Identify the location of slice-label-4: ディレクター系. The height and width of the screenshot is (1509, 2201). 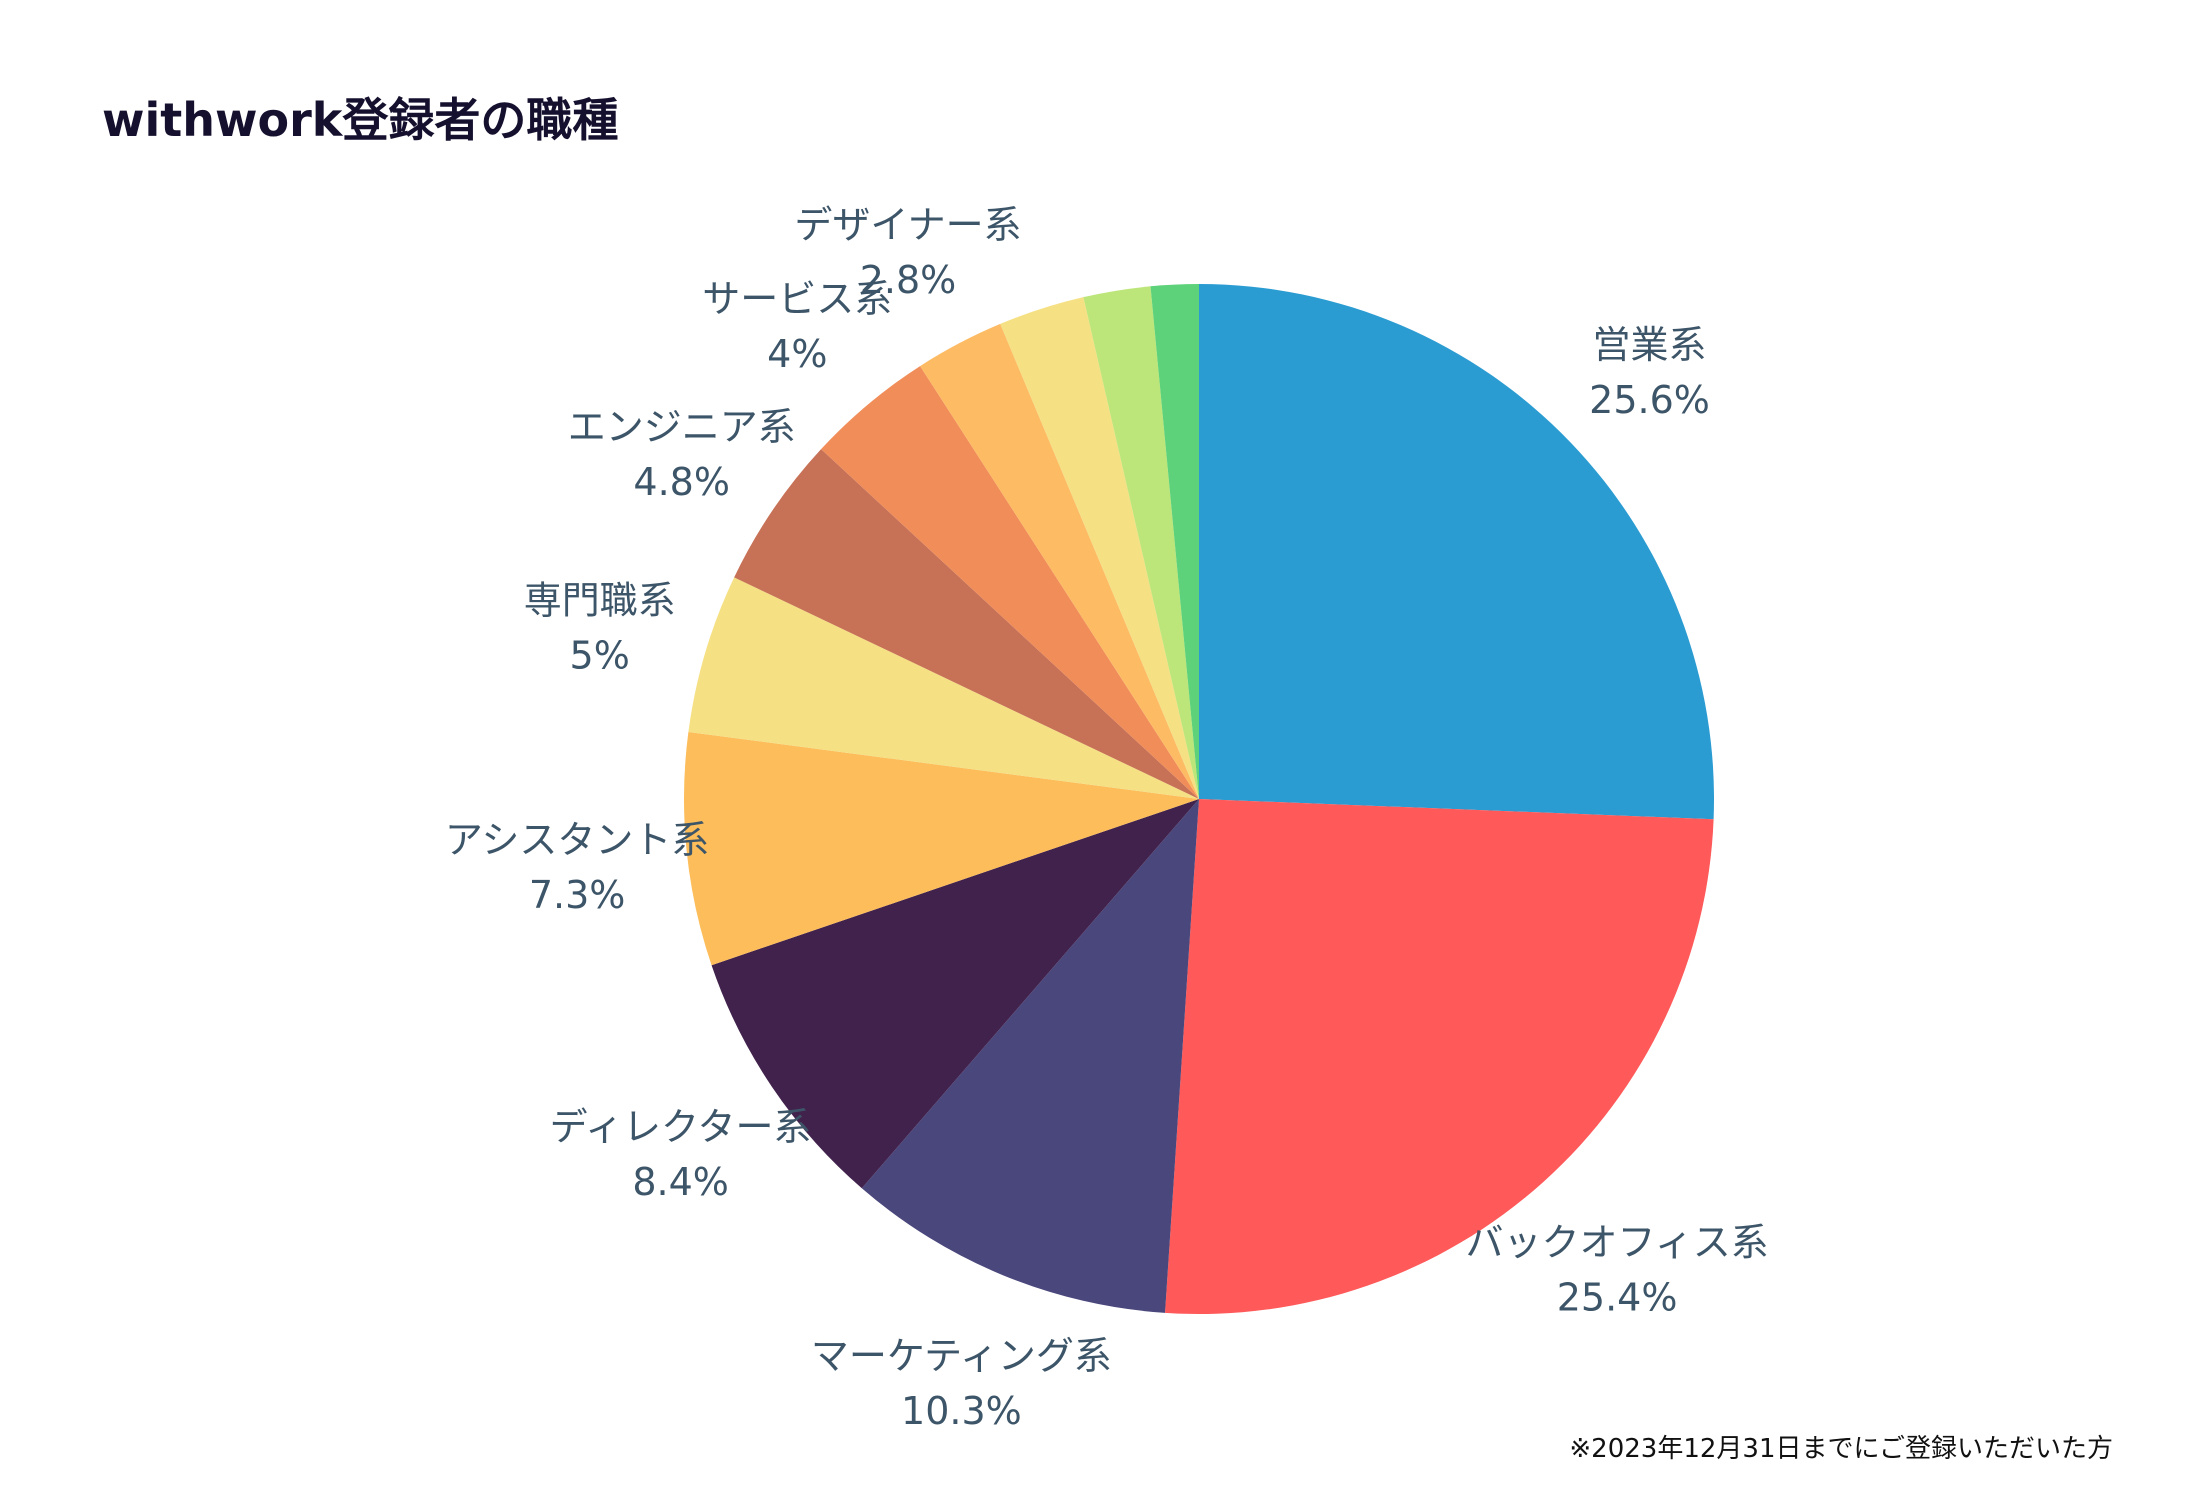
(681, 1127).